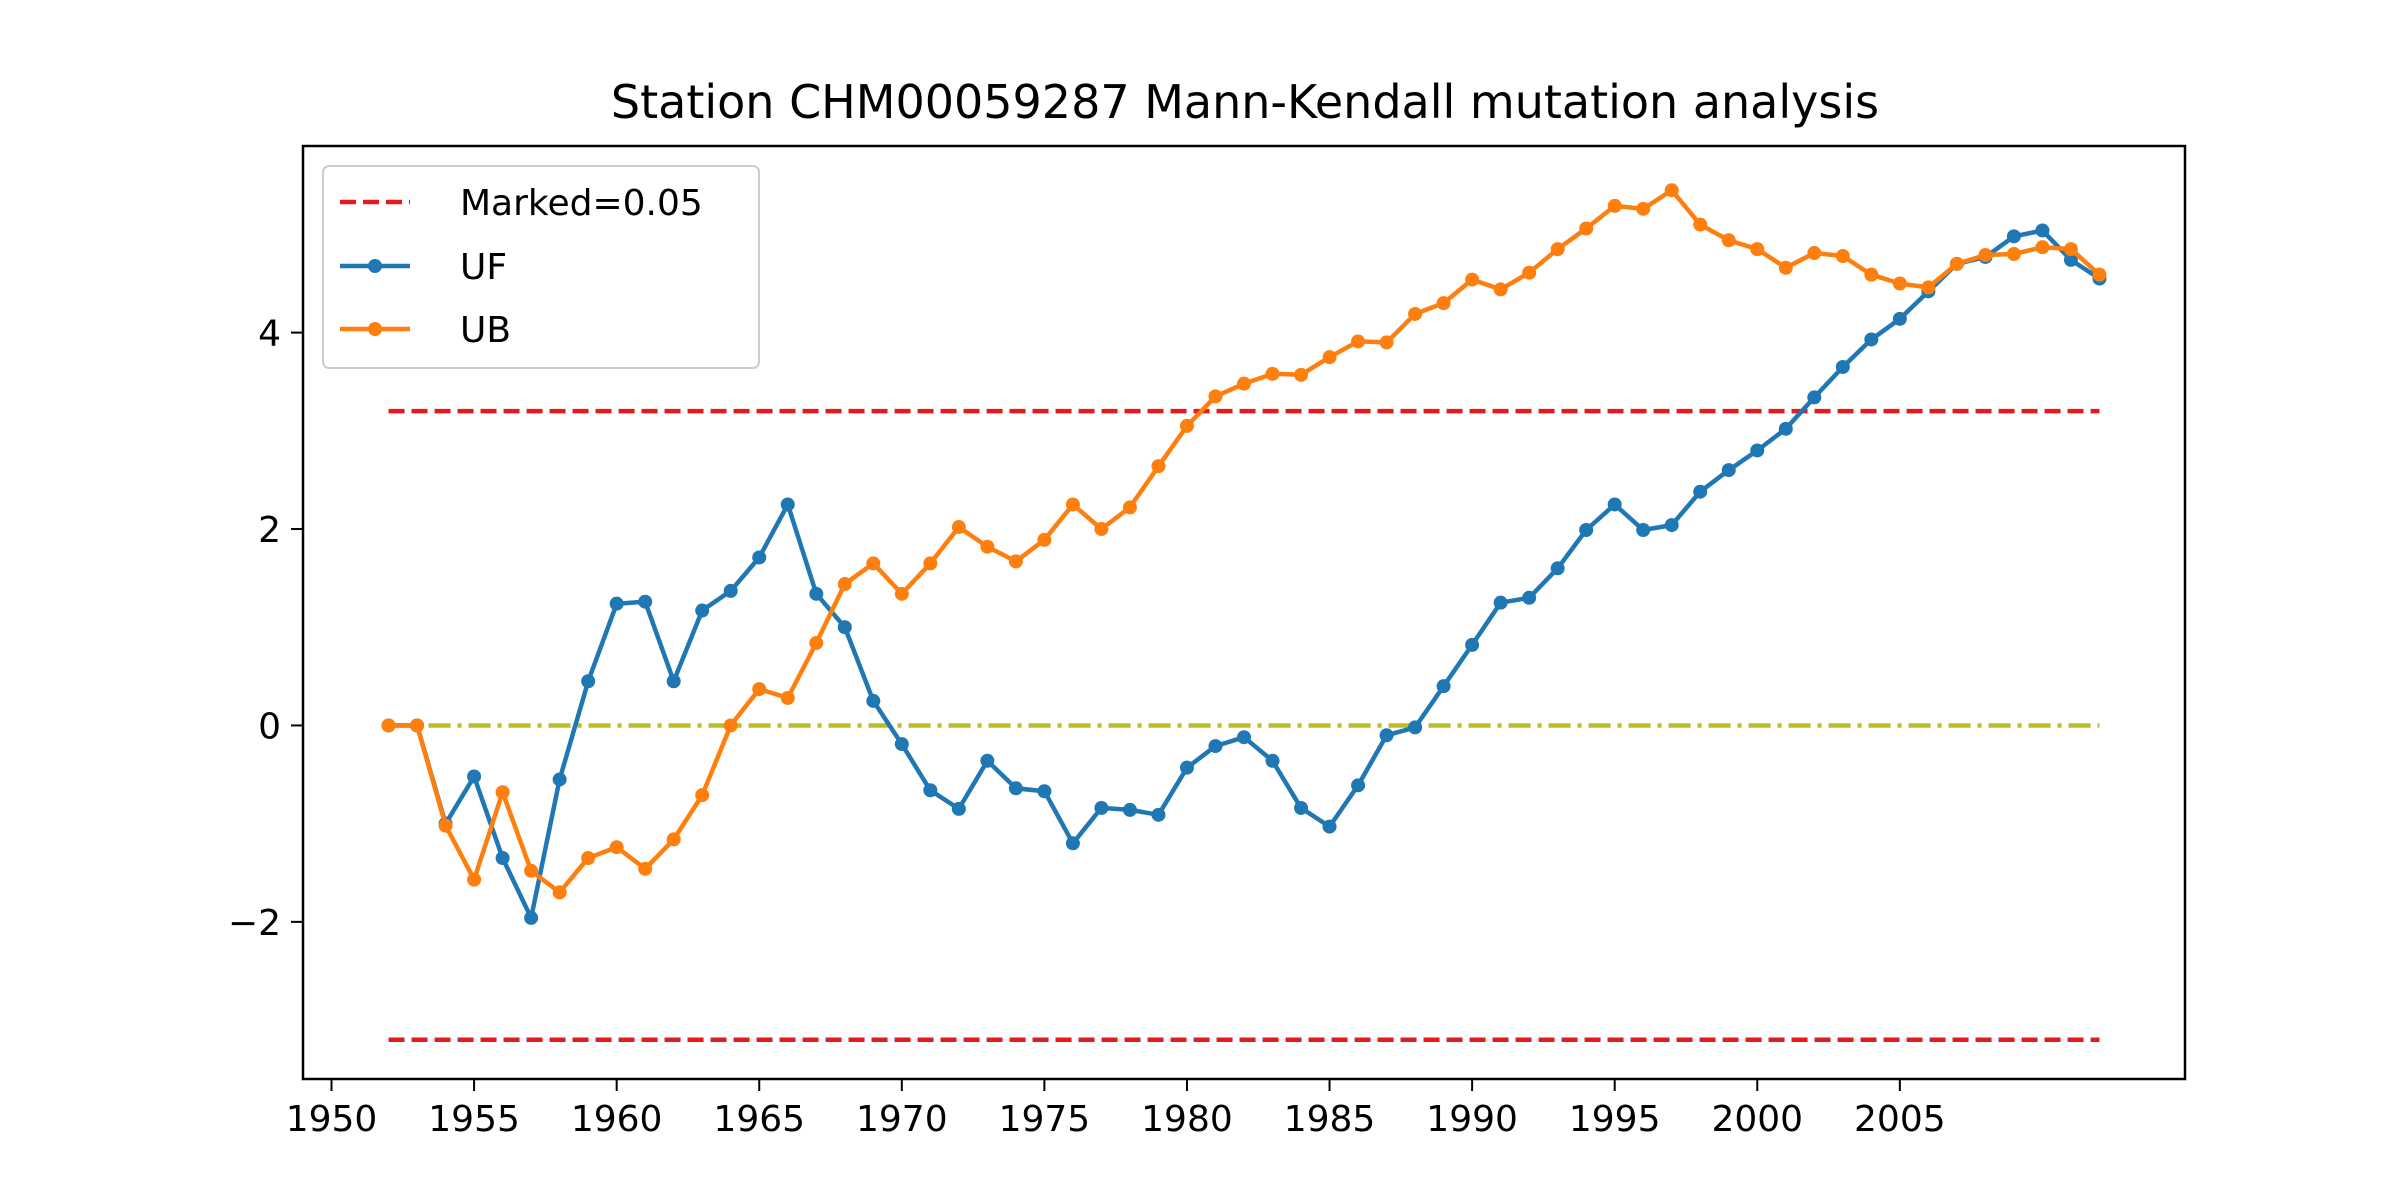  Describe the element at coordinates (474, 879) in the screenshot. I see `data-point-ub-1955` at that location.